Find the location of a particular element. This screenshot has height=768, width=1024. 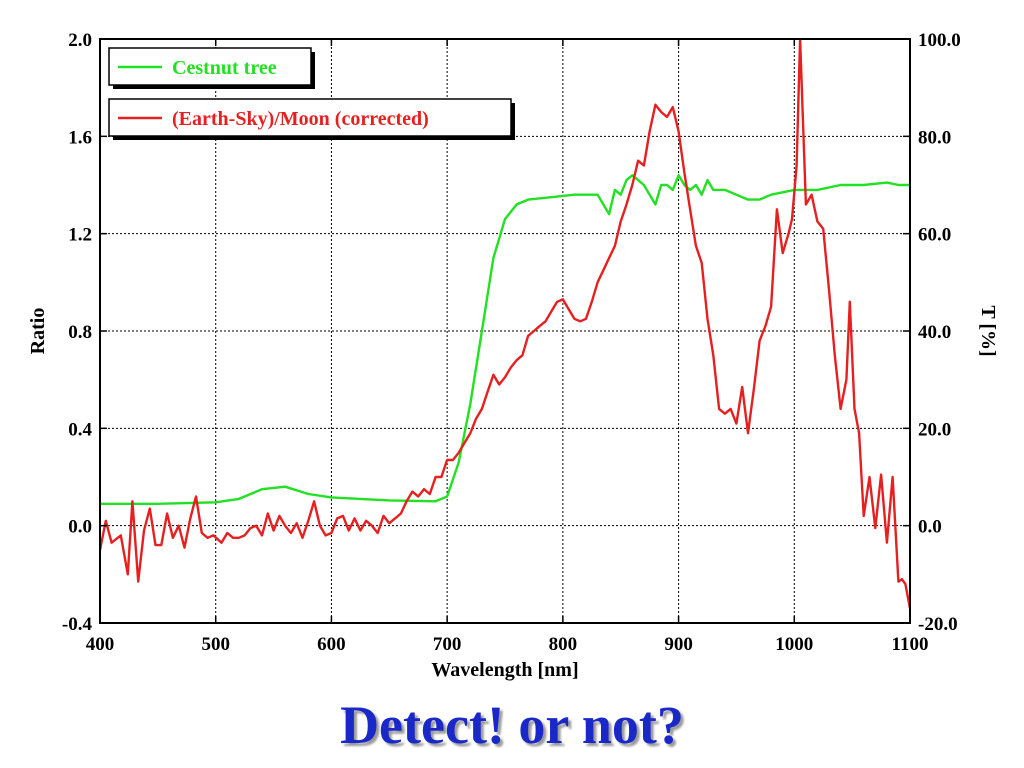

right-y-tick-label: 0.0 is located at coordinates (930, 527).